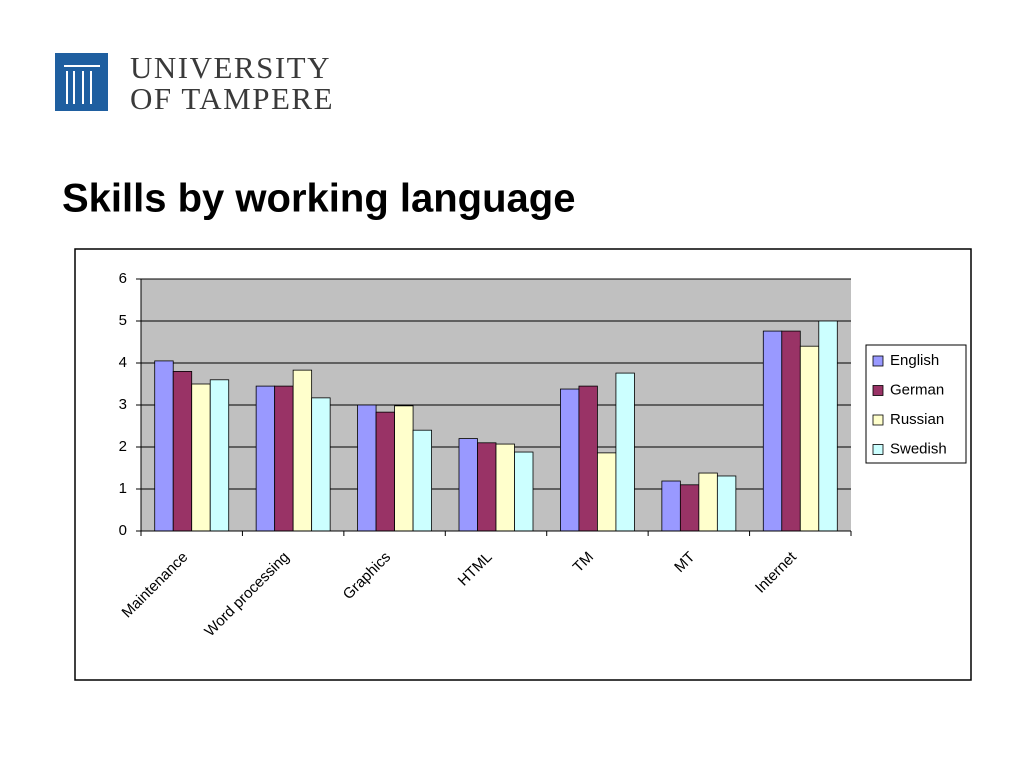  What do you see at coordinates (914, 360) in the screenshot?
I see `legend-label: English` at bounding box center [914, 360].